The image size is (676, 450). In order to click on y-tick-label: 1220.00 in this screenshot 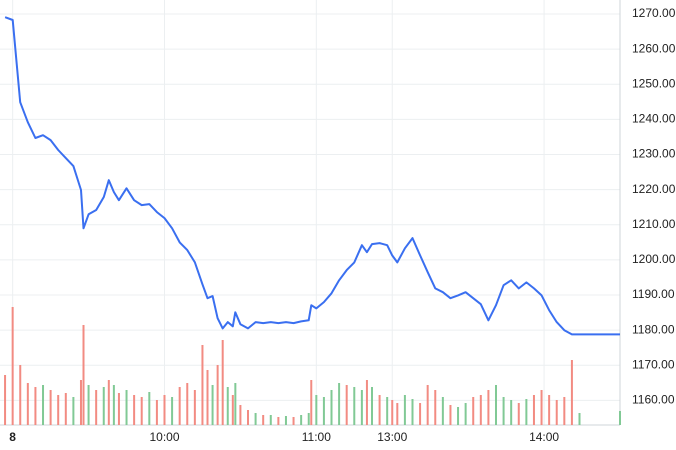, I will do `click(654, 189)`.